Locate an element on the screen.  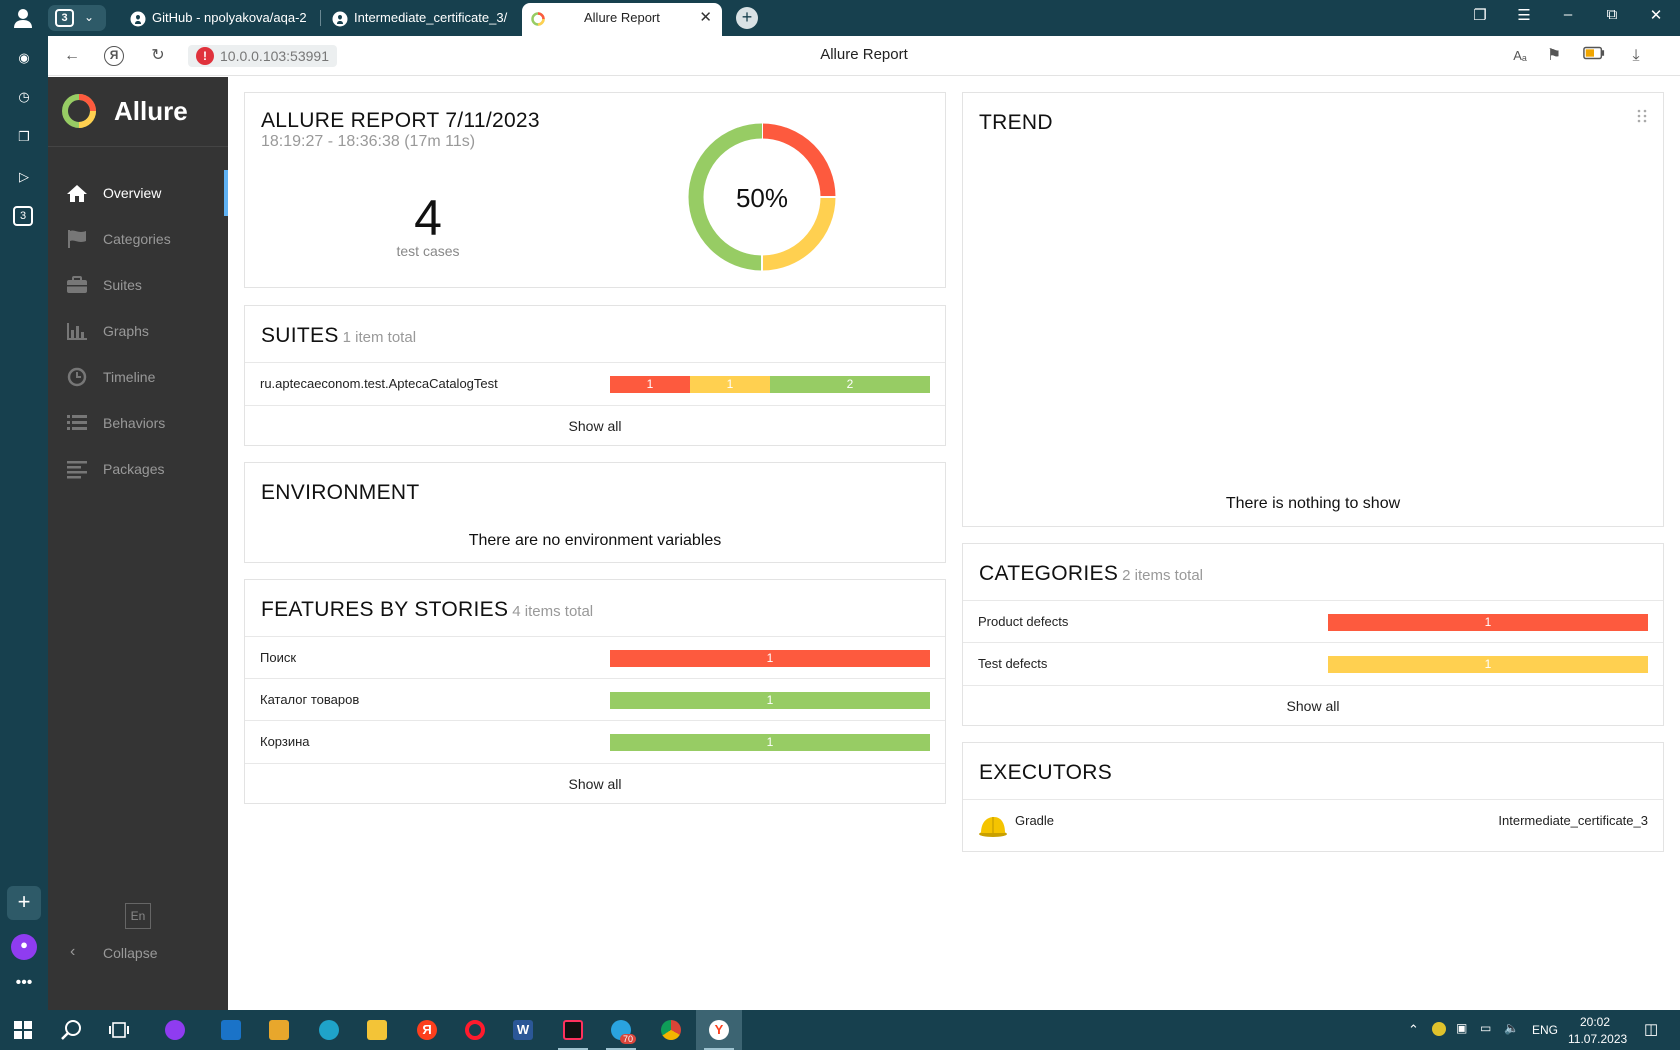
battery-saver-icon is located at coordinates (1594, 56).